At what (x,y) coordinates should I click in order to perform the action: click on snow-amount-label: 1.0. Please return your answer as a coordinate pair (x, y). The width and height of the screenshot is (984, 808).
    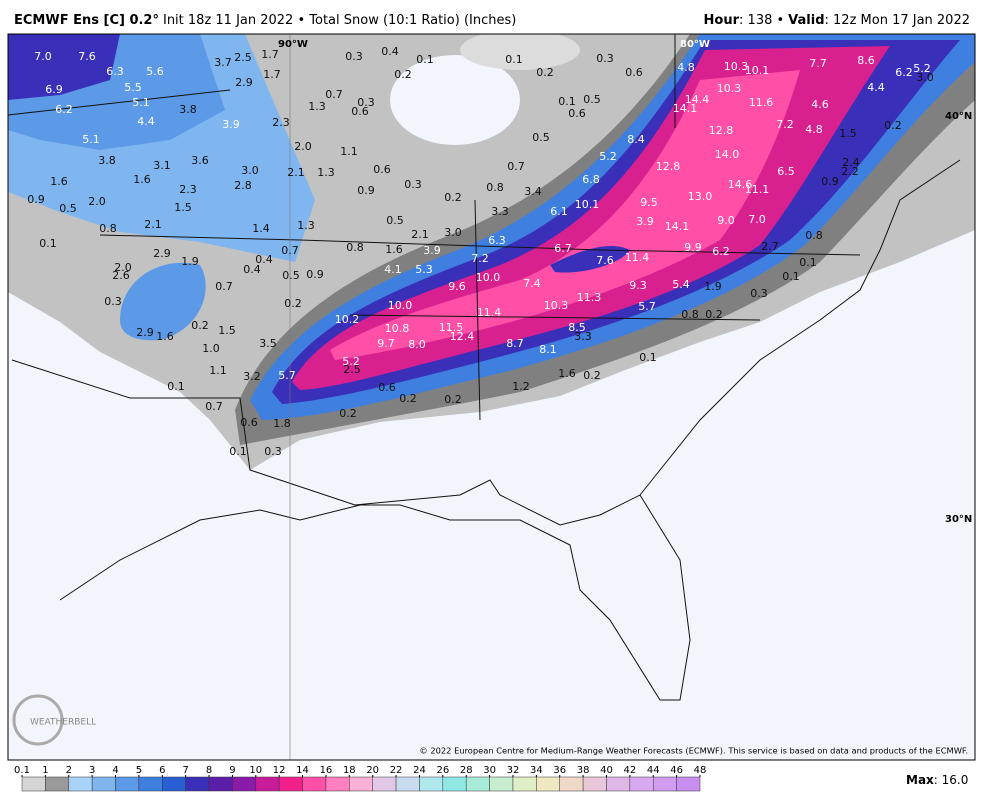
    Looking at the image, I should click on (211, 348).